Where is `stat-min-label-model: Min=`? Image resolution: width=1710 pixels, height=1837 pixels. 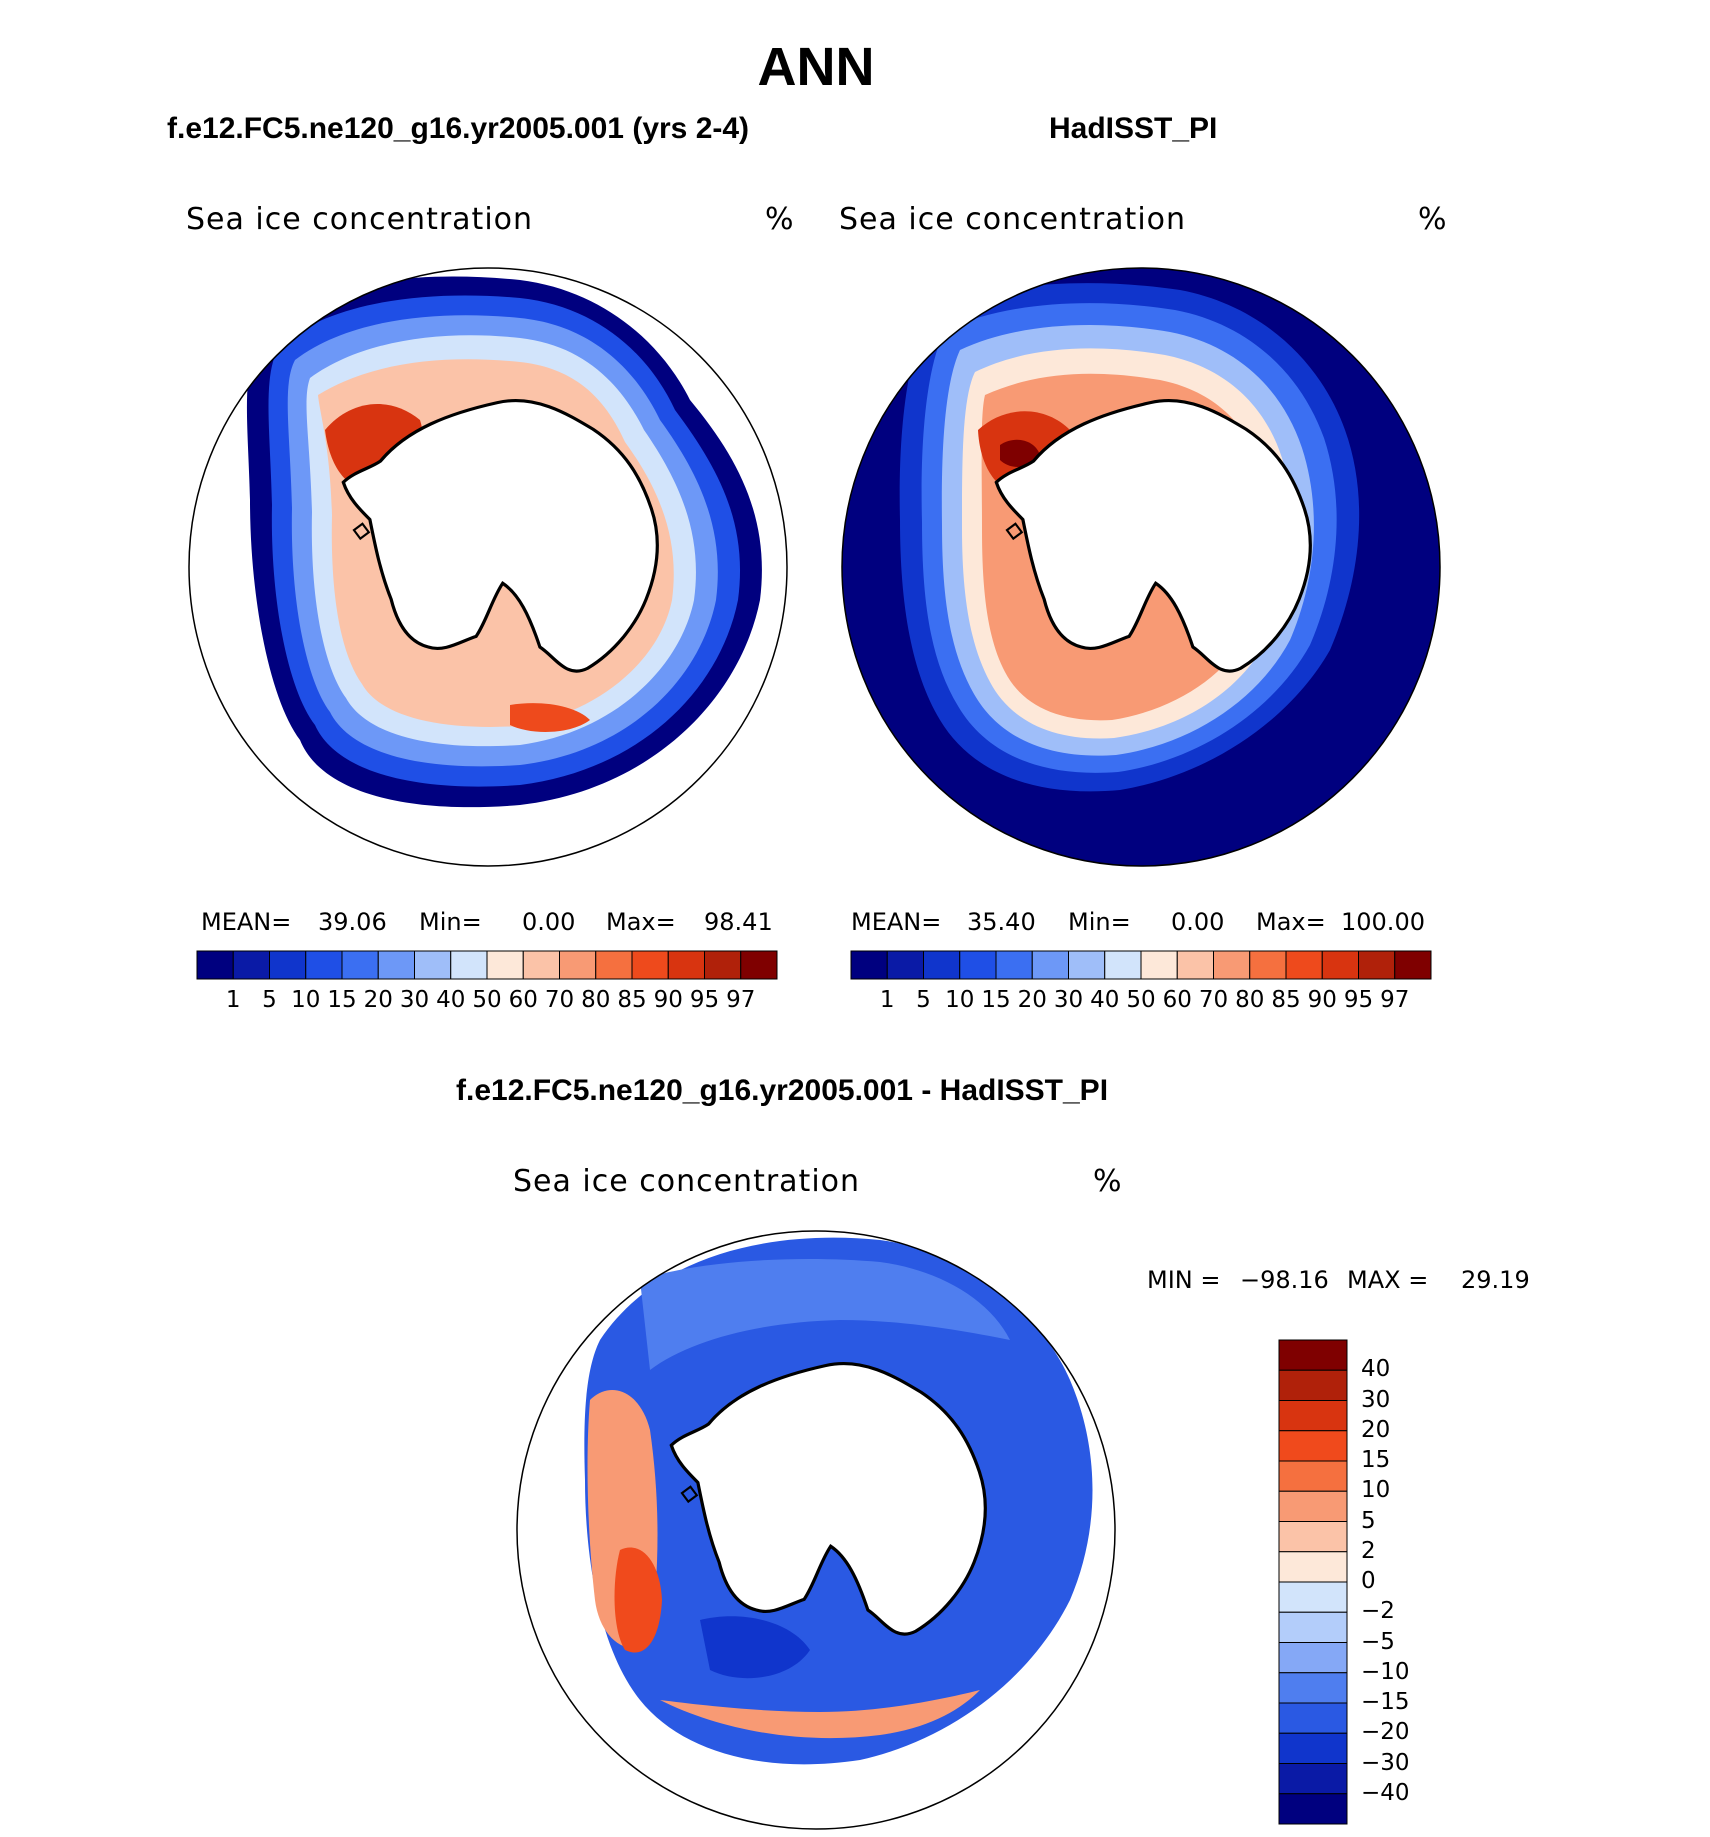
stat-min-label-model: Min= is located at coordinates (450, 922).